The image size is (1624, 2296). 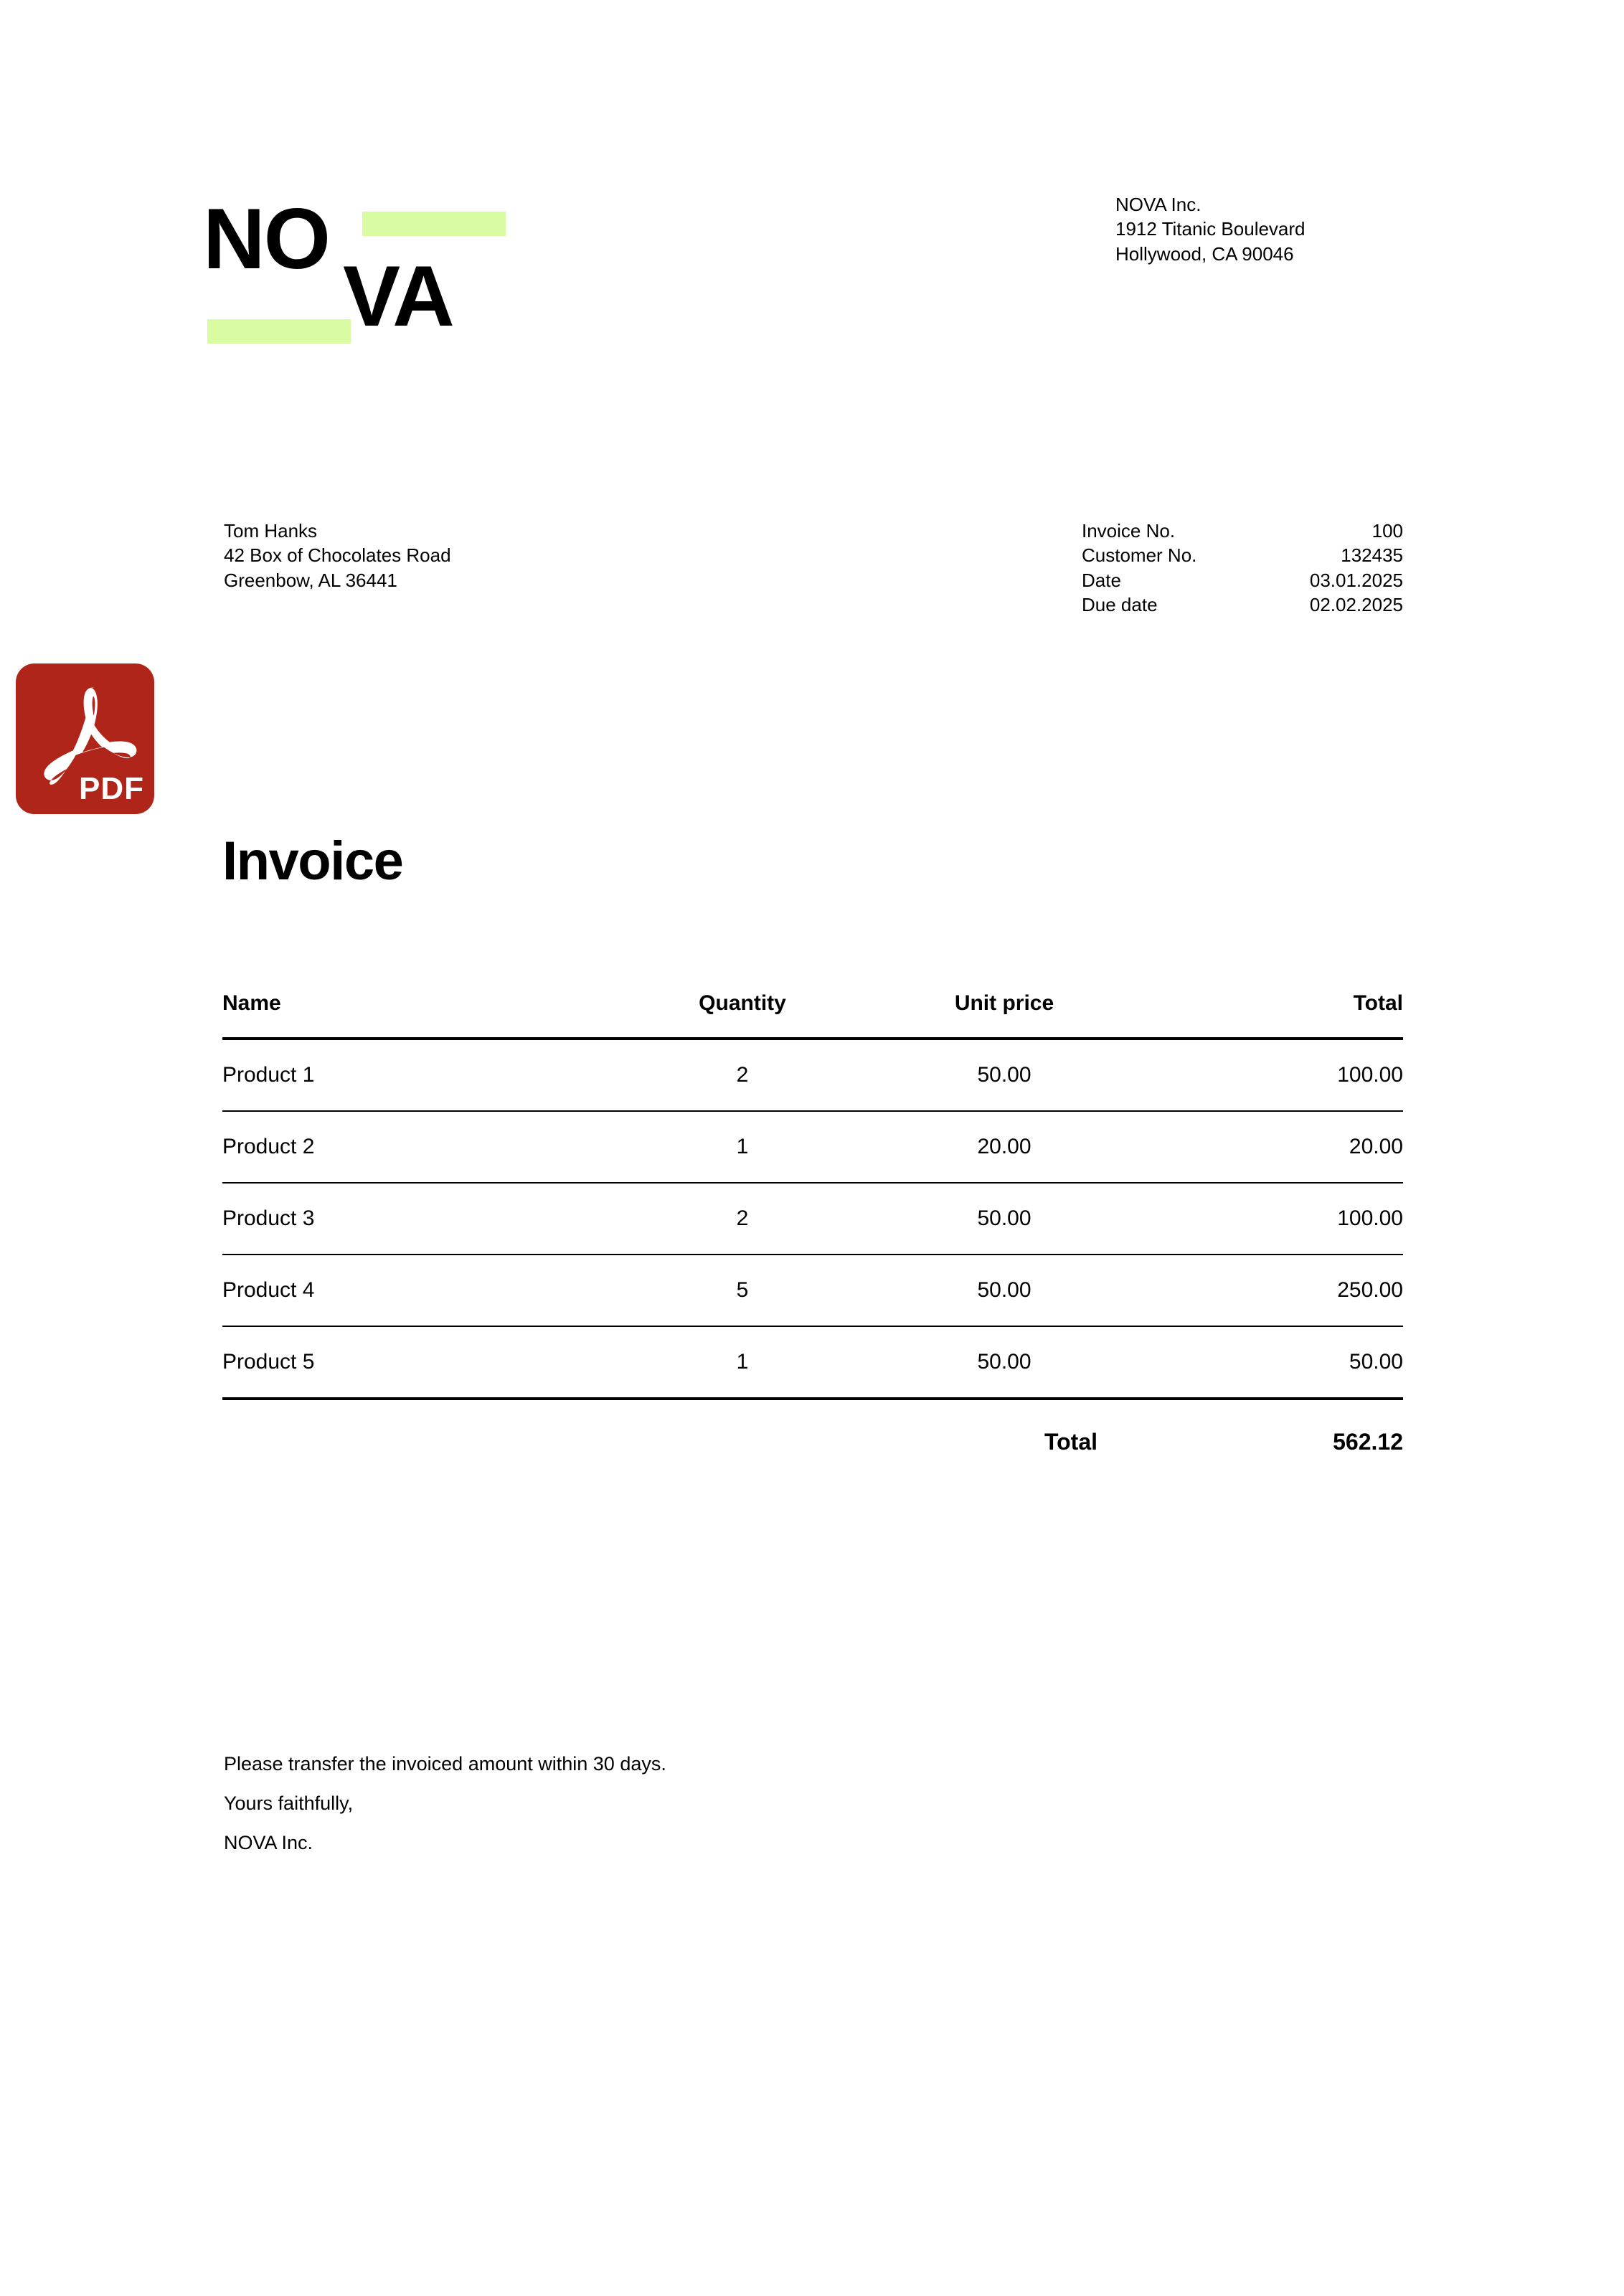 What do you see at coordinates (310, 580) in the screenshot?
I see `recipient-address-line: Greenbow, AL 36441` at bounding box center [310, 580].